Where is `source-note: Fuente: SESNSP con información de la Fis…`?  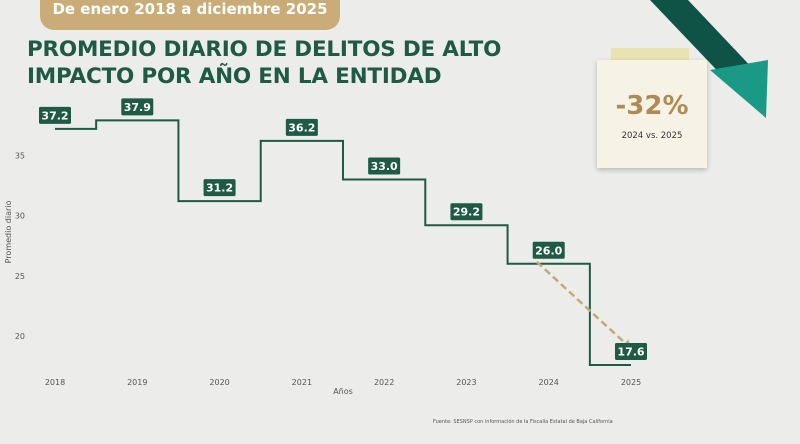
source-note: Fuente: SESNSP con información de la Fis… is located at coordinates (523, 422).